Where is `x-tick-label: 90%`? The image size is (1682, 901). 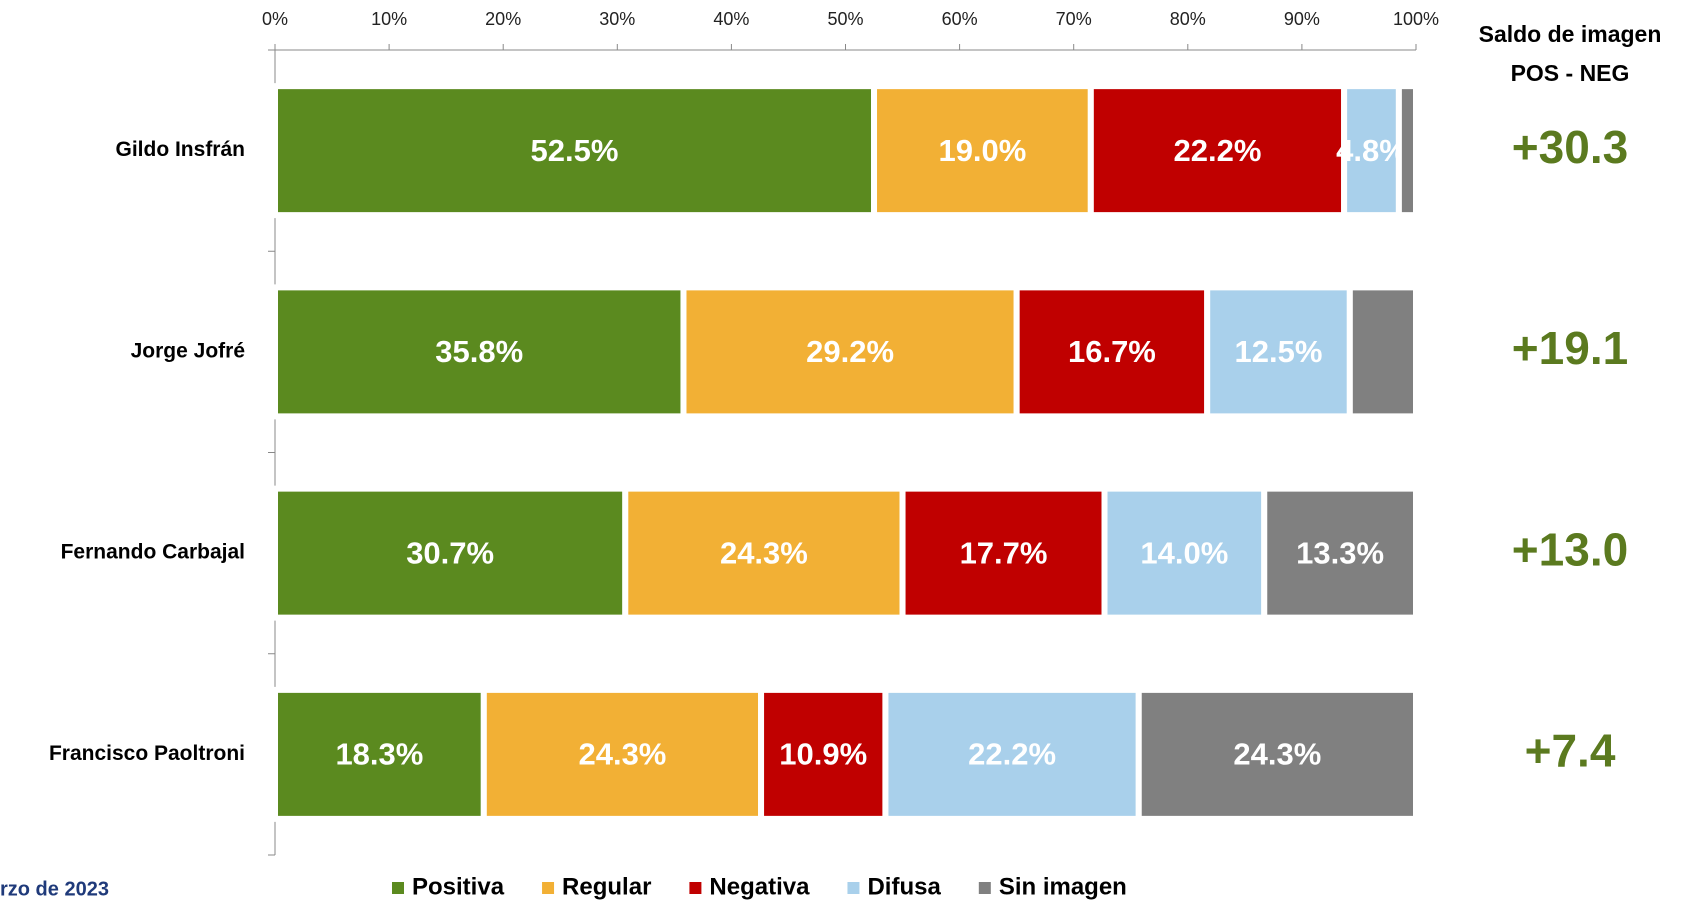
x-tick-label: 90% is located at coordinates (1302, 19).